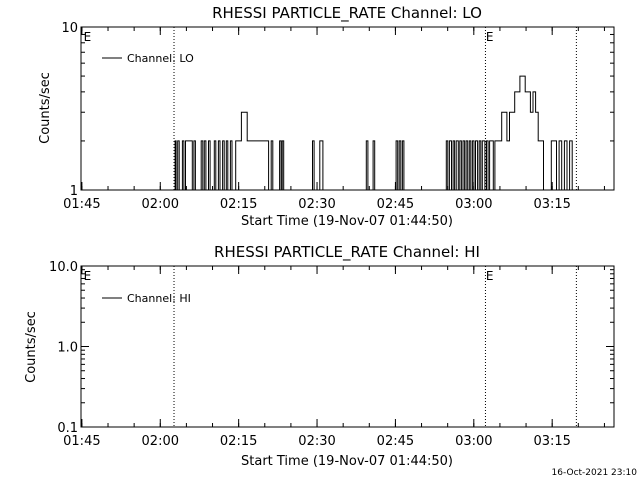  What do you see at coordinates (67, 348) in the screenshot?
I see `y-tick-label: 1.0` at bounding box center [67, 348].